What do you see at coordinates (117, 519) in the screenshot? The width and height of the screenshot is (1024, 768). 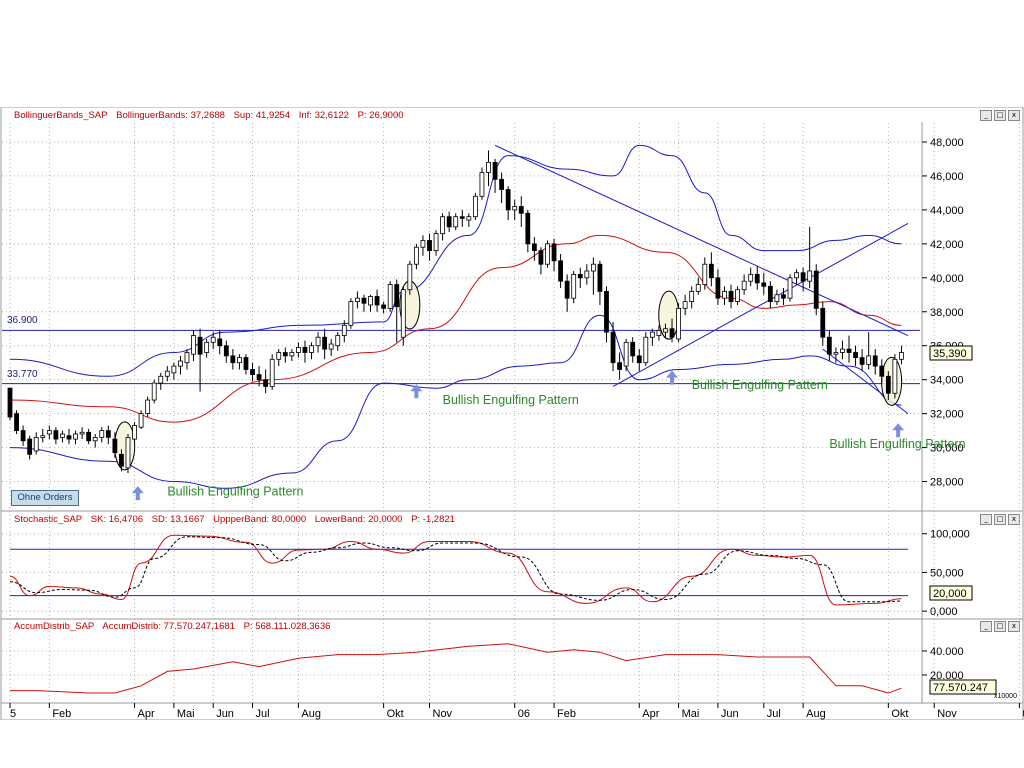 I see `stochastic-sk-value: SK: 16,4706` at bounding box center [117, 519].